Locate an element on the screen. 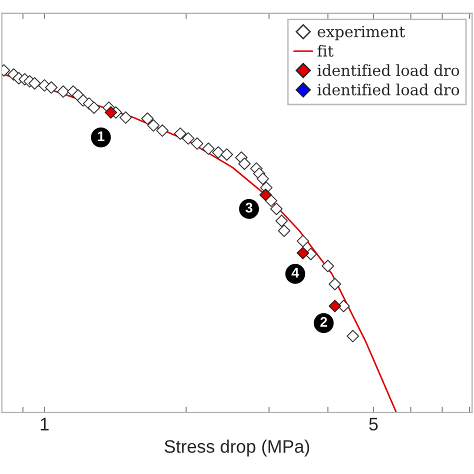 This screenshot has width=474, height=474. legend-label: experiment is located at coordinates (362, 33).